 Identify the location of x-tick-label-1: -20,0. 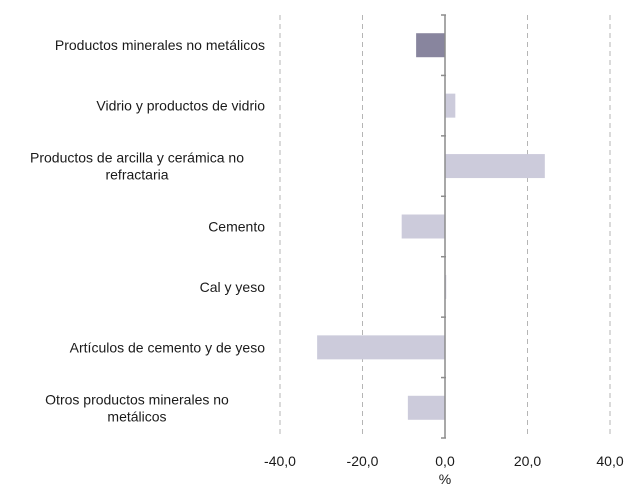
(363, 461).